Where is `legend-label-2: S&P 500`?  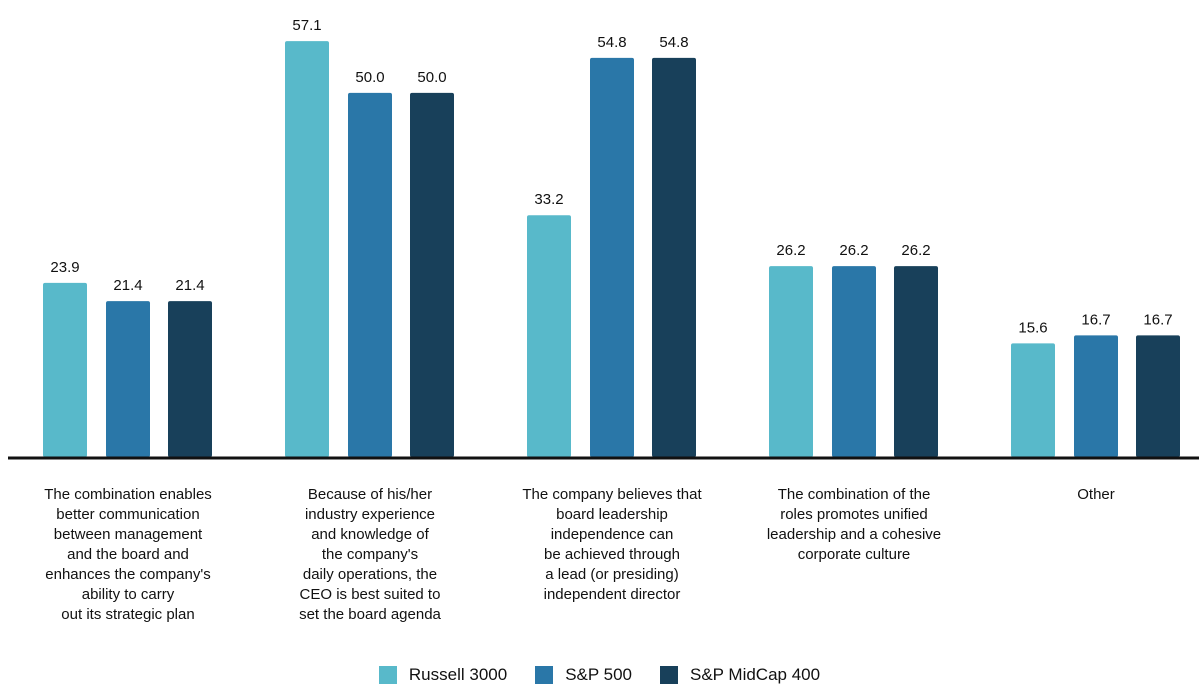 legend-label-2: S&P 500 is located at coordinates (598, 674).